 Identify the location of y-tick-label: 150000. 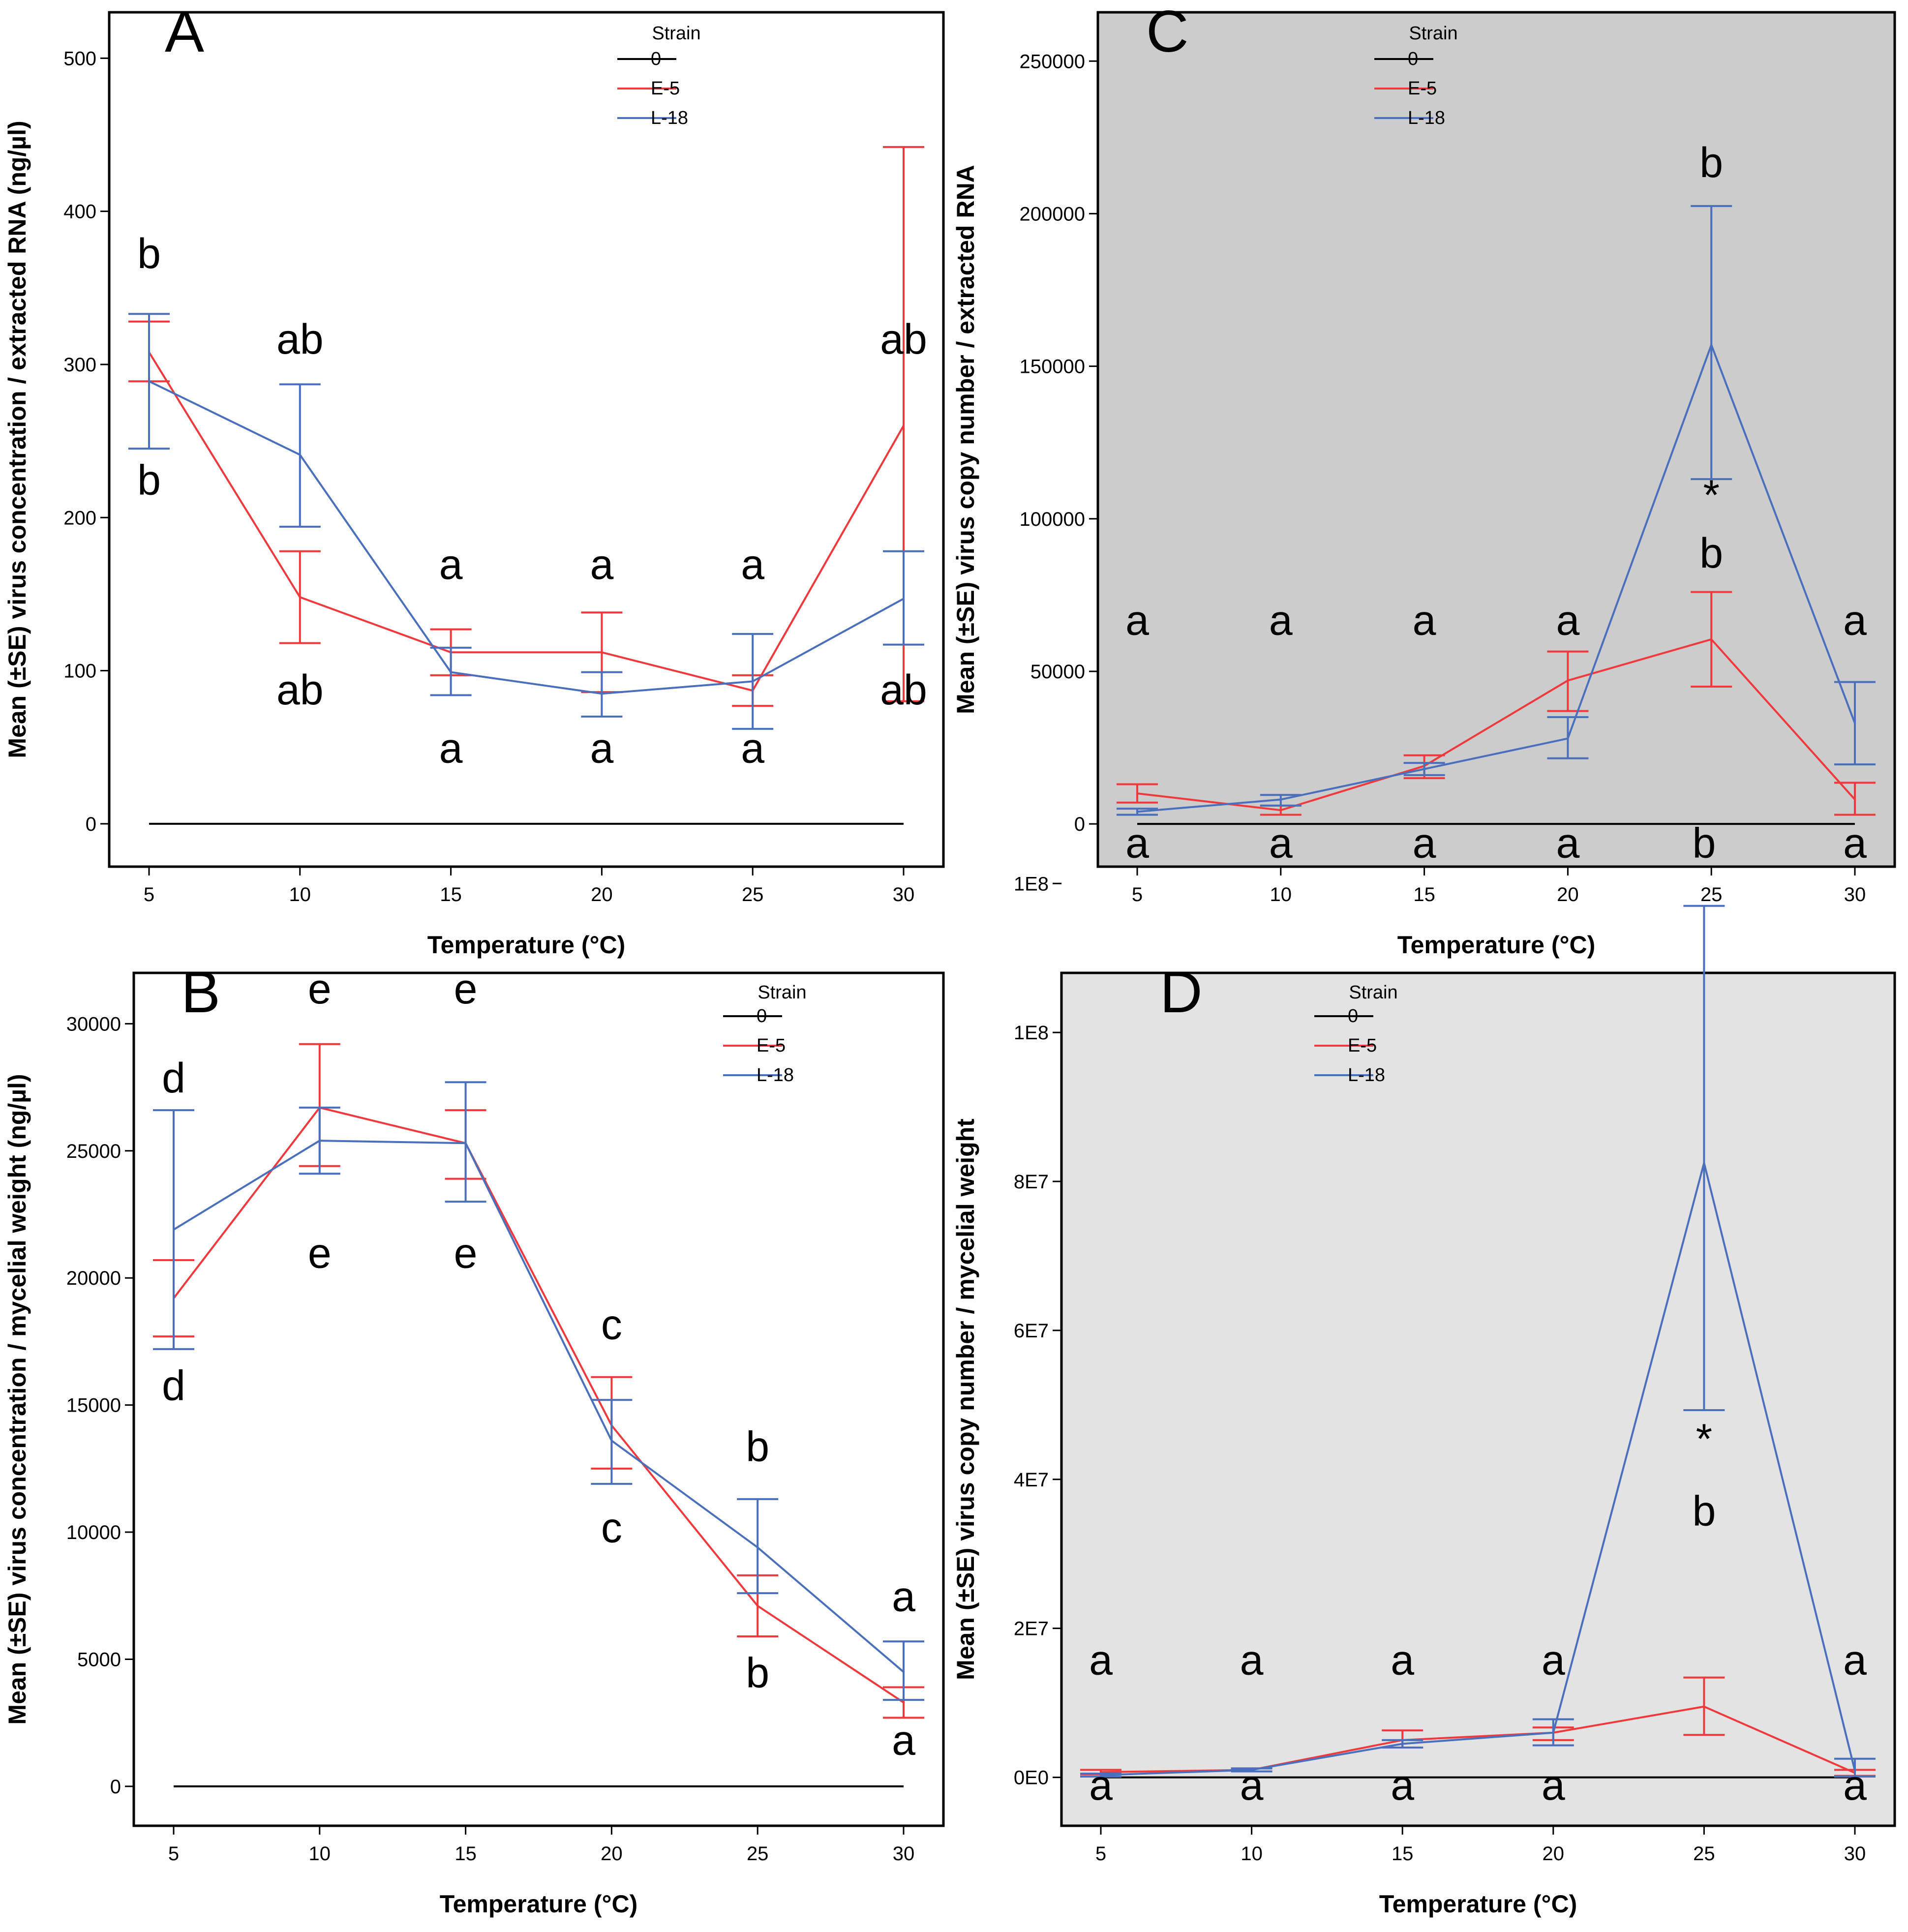
(1052, 367).